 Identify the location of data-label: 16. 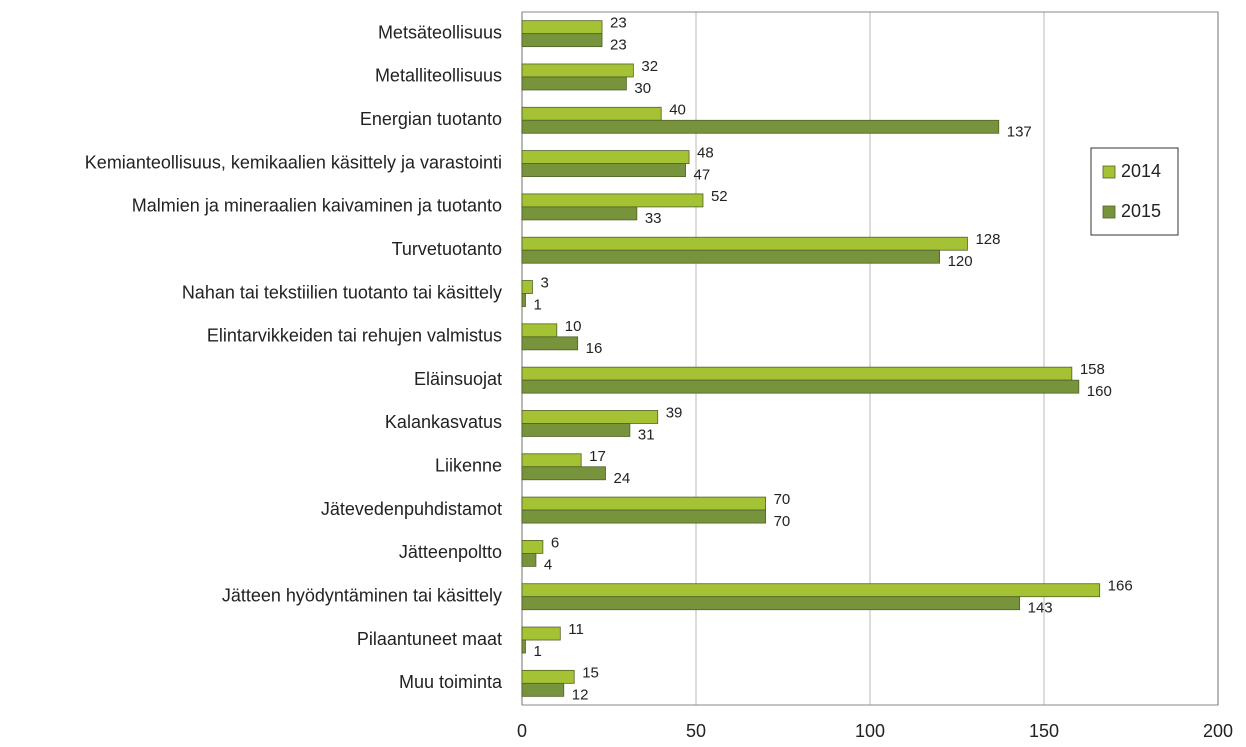
(594, 348).